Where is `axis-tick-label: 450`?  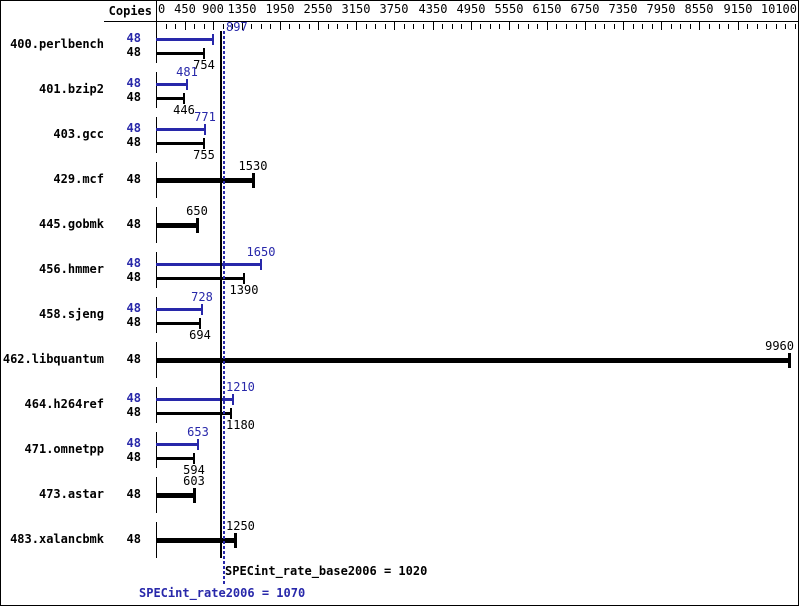 axis-tick-label: 450 is located at coordinates (185, 9).